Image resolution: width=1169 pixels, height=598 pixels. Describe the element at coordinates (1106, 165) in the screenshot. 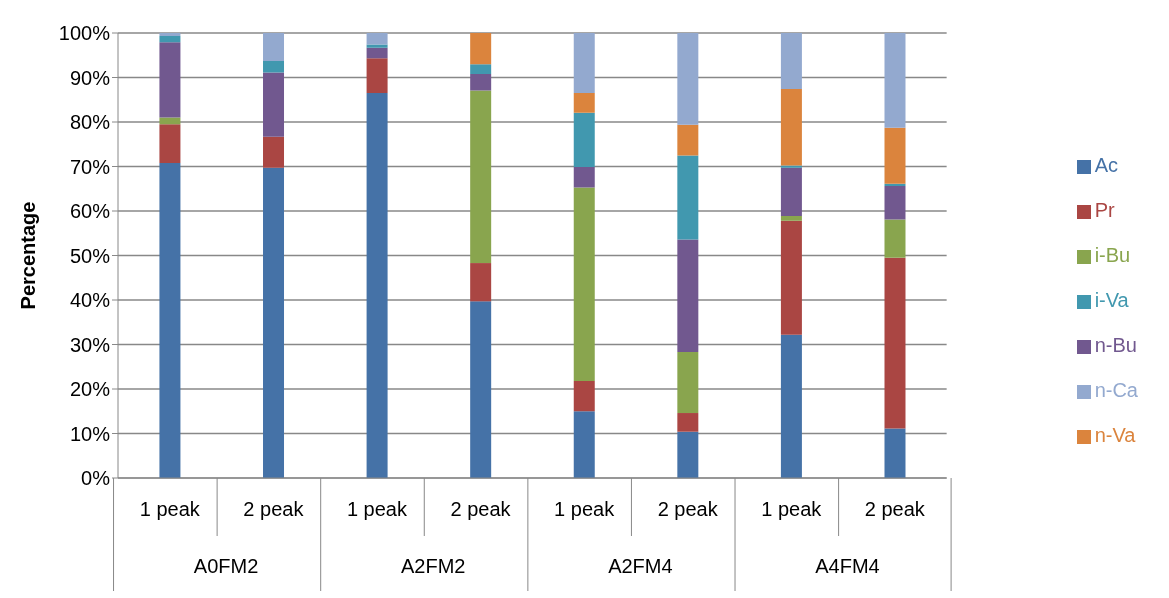

I see `legend-label: Ac` at that location.